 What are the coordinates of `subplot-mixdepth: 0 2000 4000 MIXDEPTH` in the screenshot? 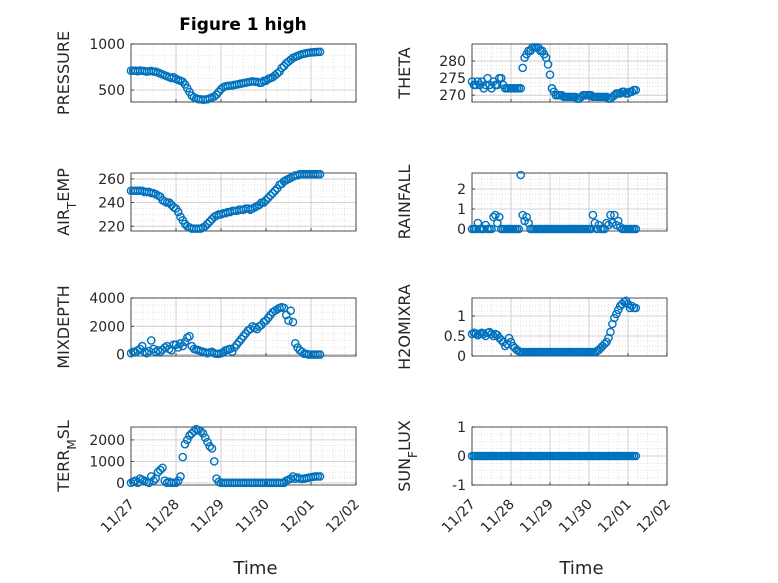 It's located at (205, 327).